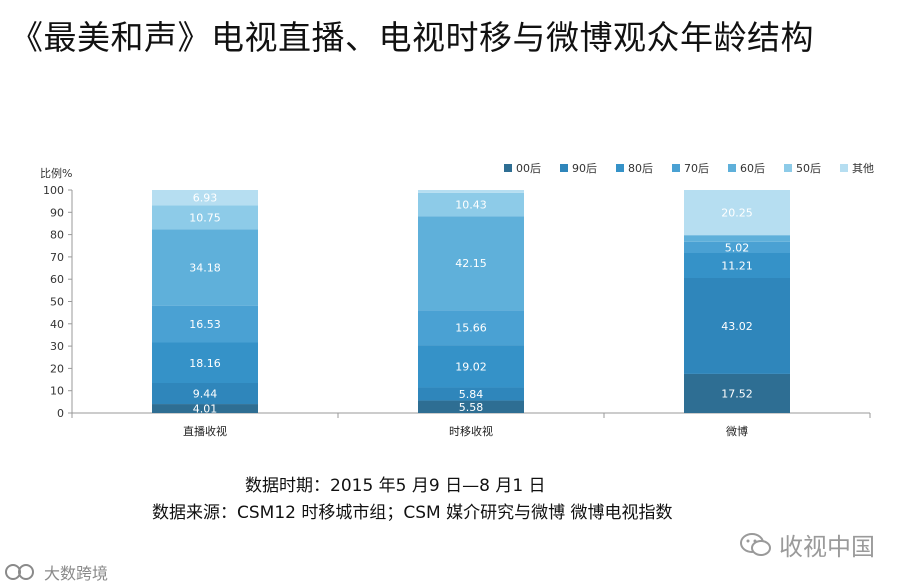  I want to click on data-label: 18.16, so click(205, 363).